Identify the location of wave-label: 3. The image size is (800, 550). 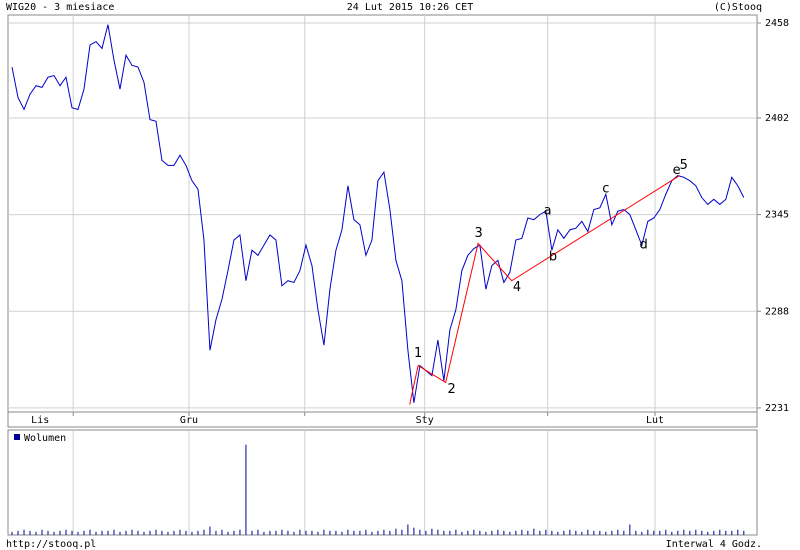
(479, 233).